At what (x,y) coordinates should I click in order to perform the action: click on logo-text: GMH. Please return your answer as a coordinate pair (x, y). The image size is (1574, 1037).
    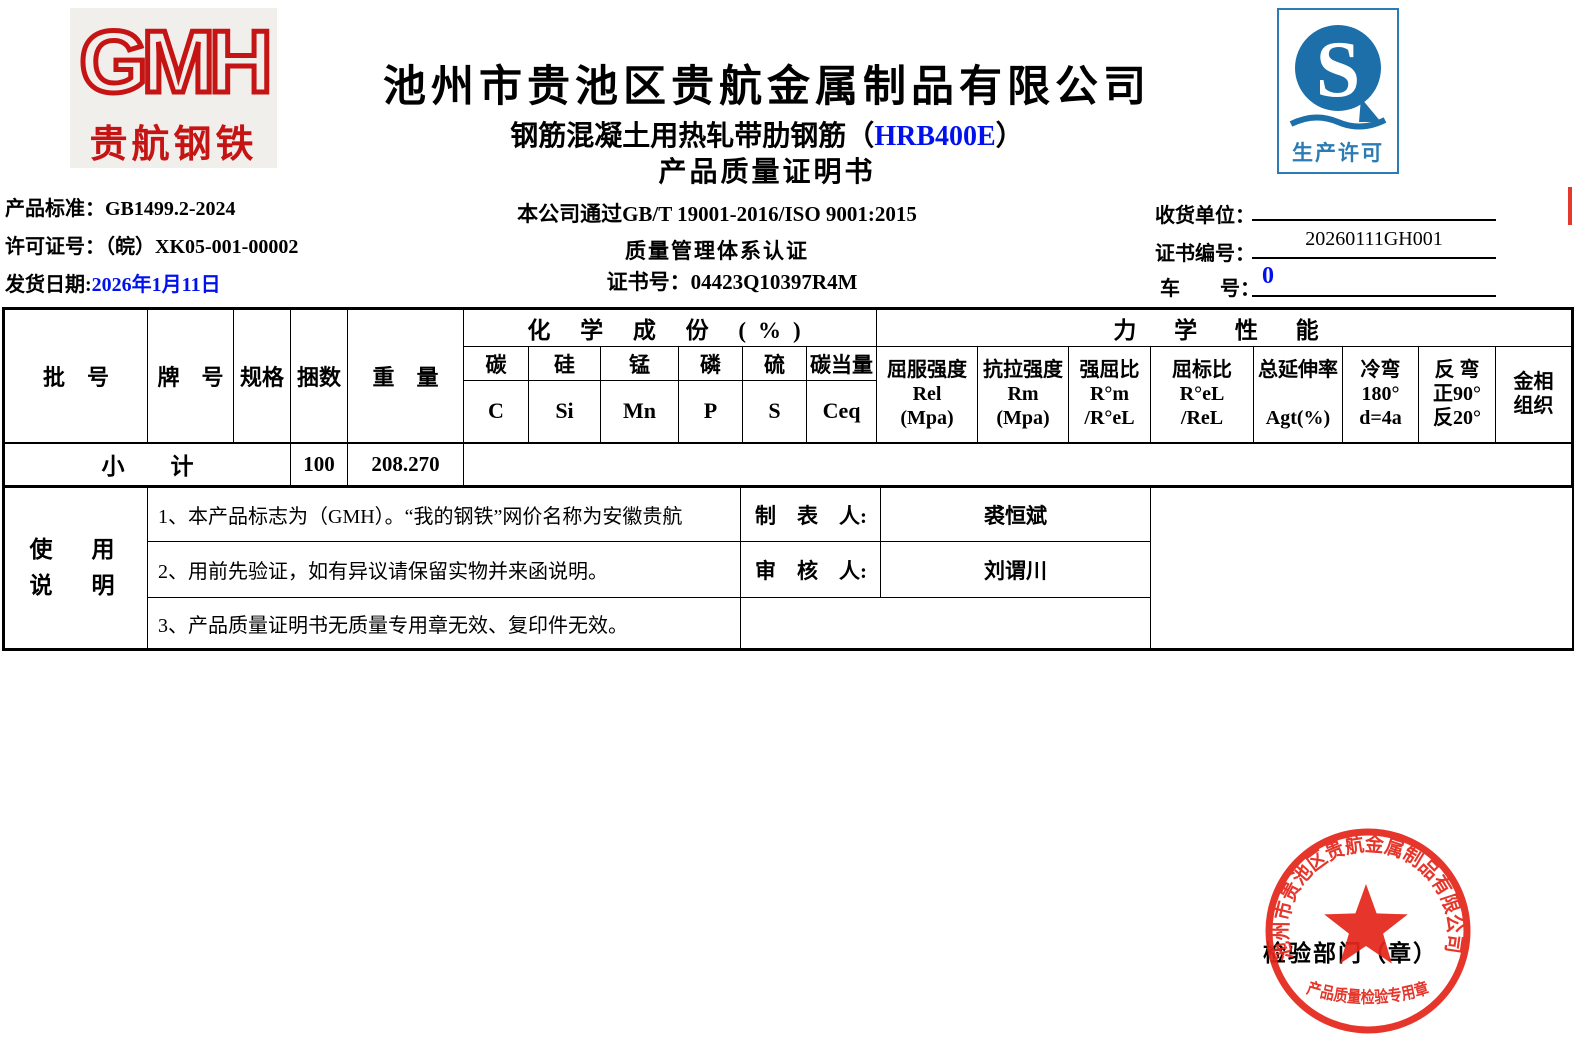
    Looking at the image, I should click on (173, 61).